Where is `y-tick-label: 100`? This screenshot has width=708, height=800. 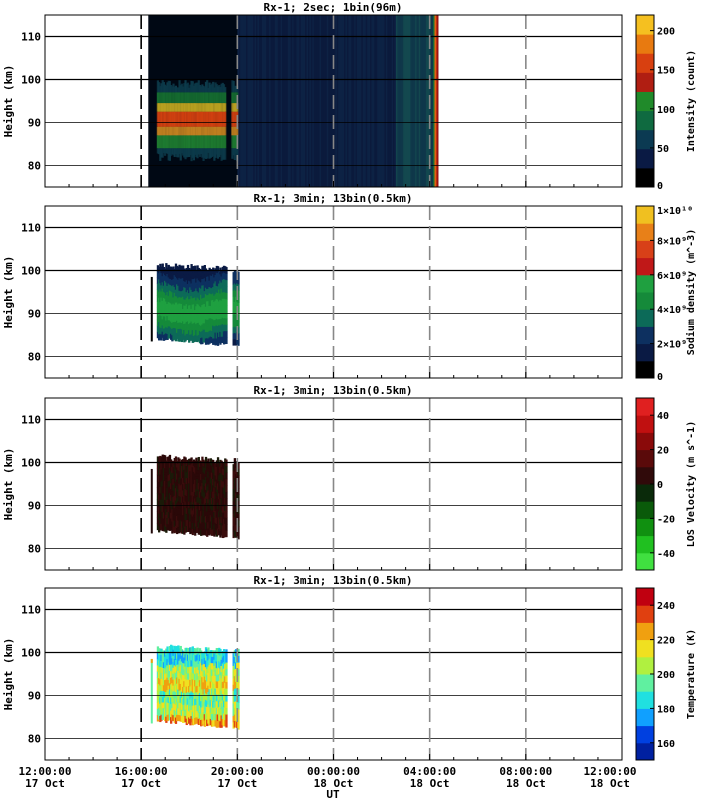 y-tick-label: 100 is located at coordinates (31, 80).